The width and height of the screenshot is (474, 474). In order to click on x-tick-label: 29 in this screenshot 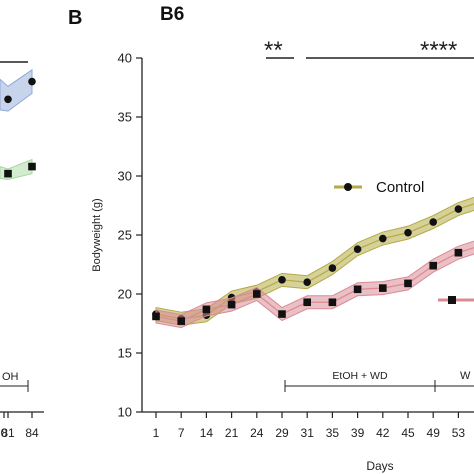, I will do `click(282, 433)`.